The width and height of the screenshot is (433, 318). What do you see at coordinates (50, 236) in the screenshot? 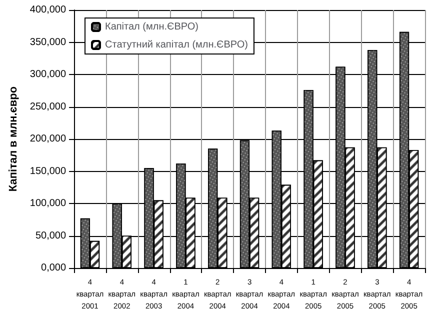
I see `y-tick-label: 50,000` at bounding box center [50, 236].